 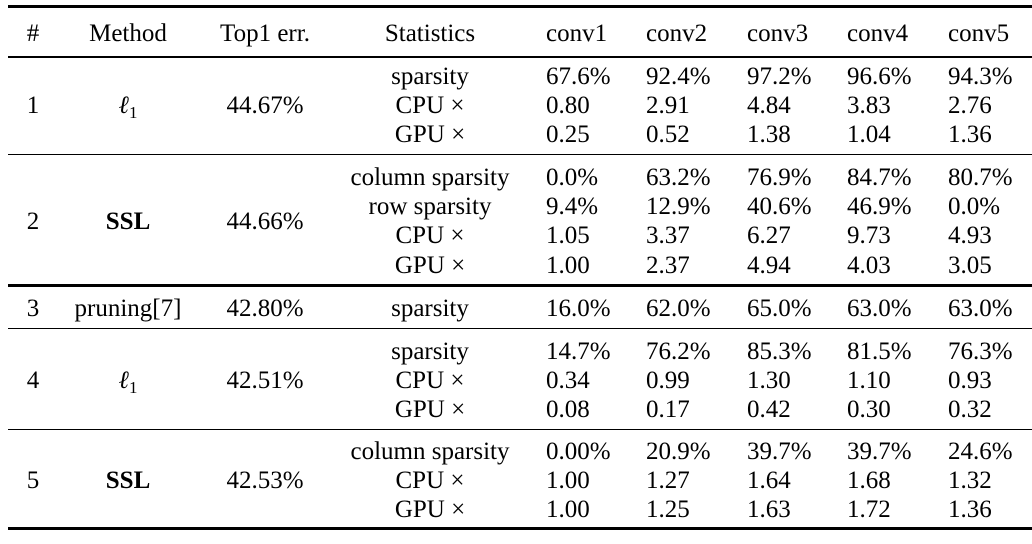 What do you see at coordinates (879, 451) in the screenshot?
I see `conv4-value: 39.7%` at bounding box center [879, 451].